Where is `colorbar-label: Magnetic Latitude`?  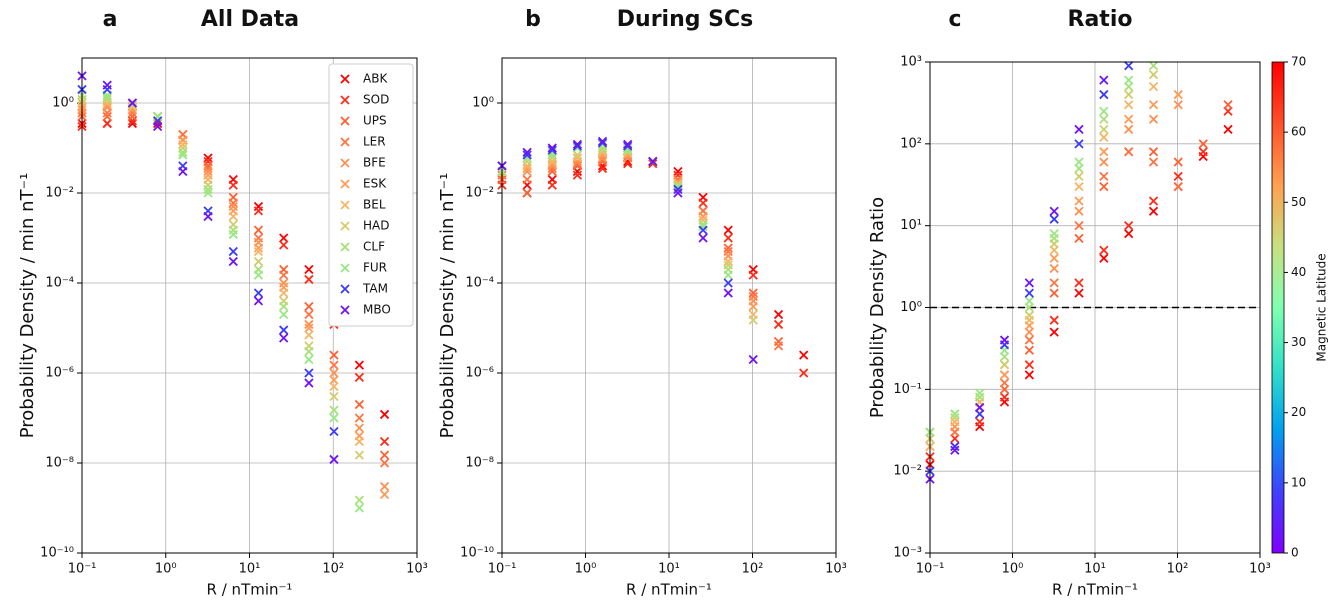 colorbar-label: Magnetic Latitude is located at coordinates (1322, 307).